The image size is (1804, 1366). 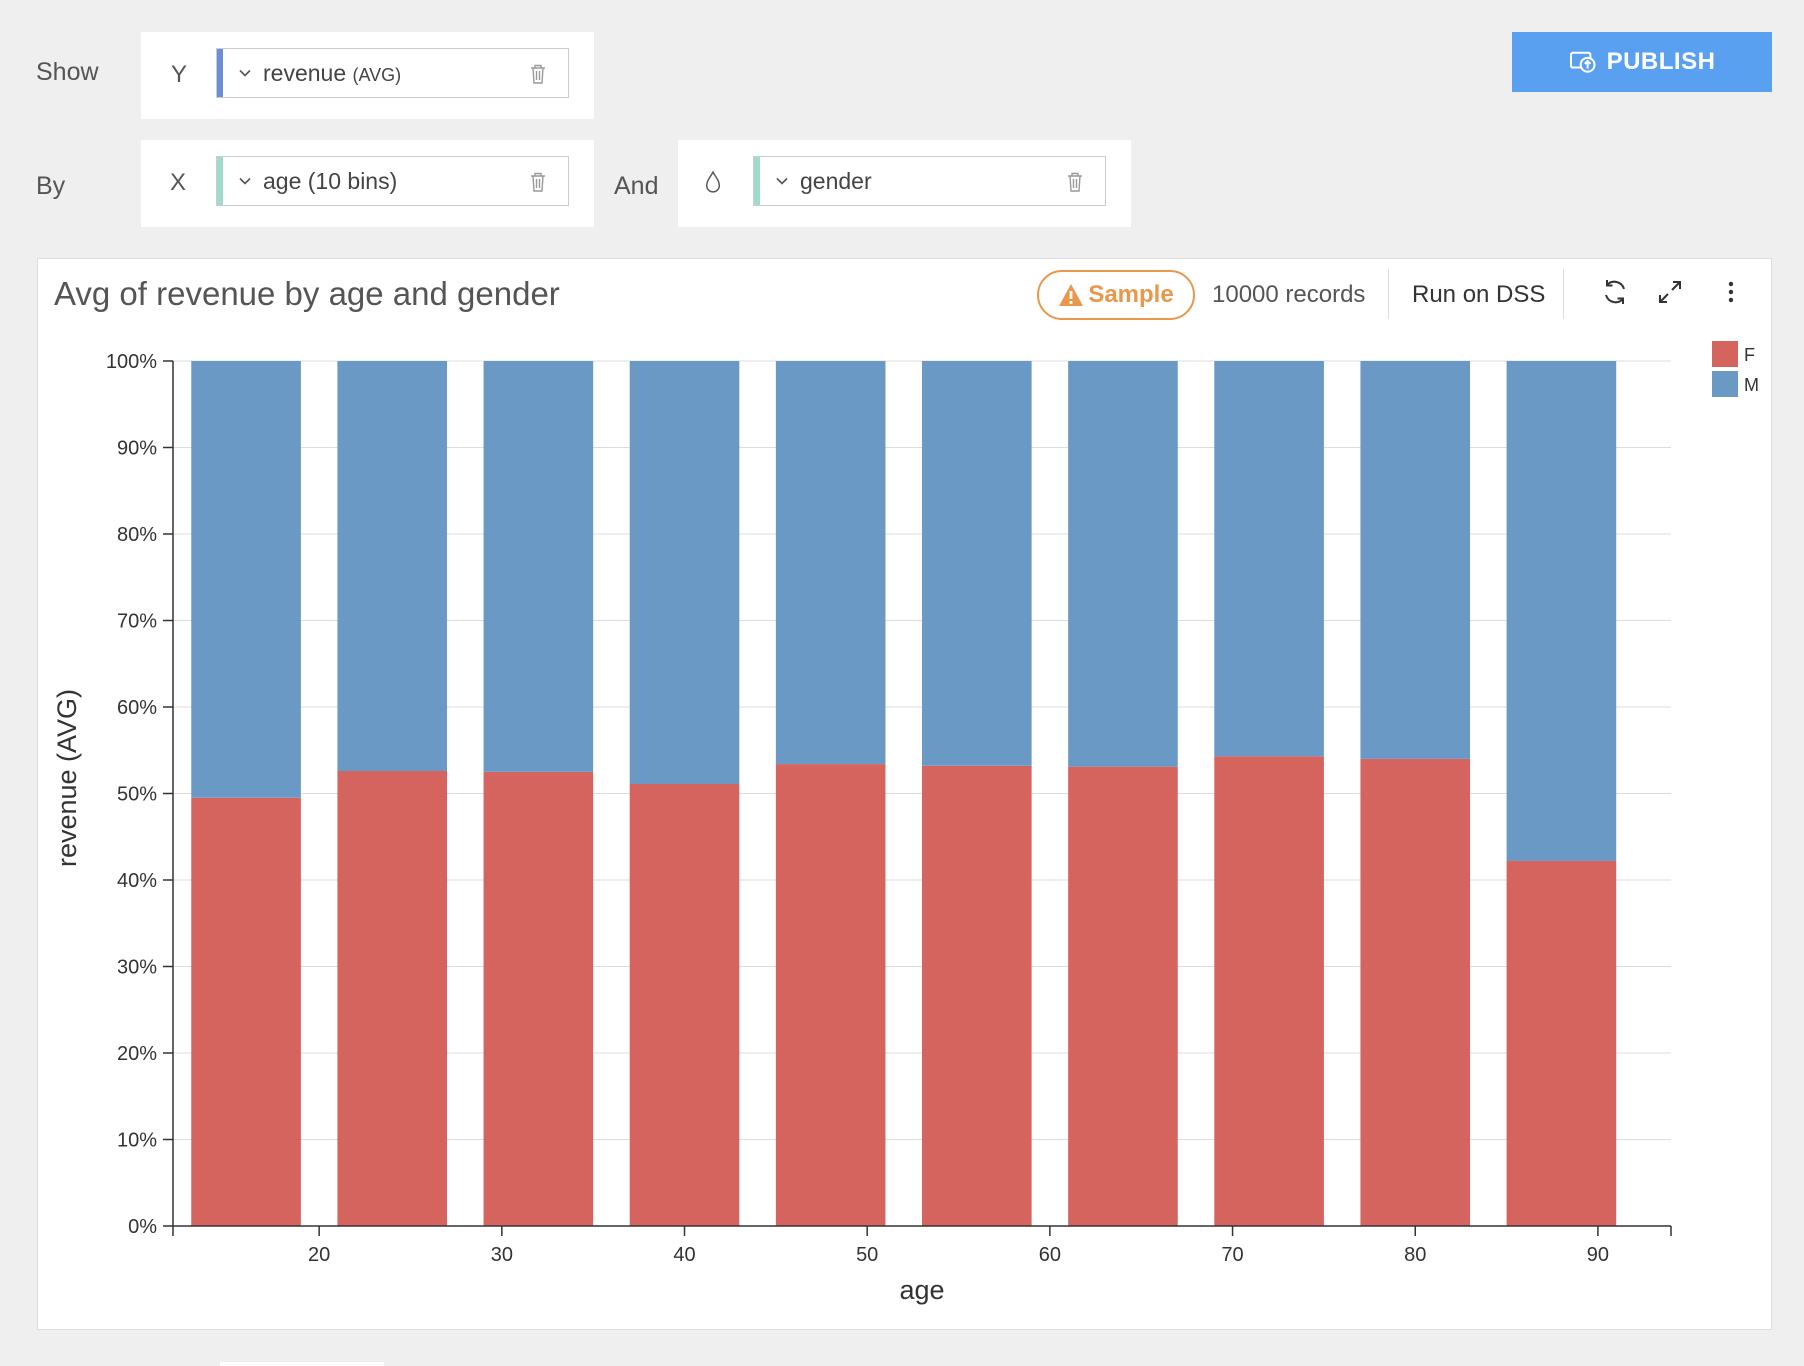 What do you see at coordinates (51, 186) in the screenshot?
I see `by-label: By` at bounding box center [51, 186].